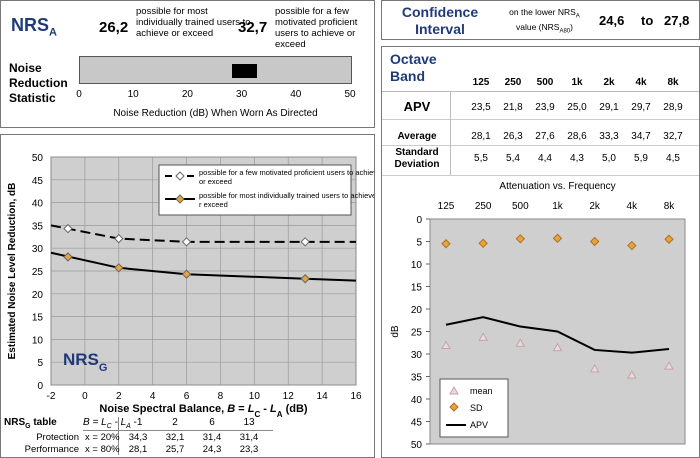 The width and height of the screenshot is (700, 458). I want to click on confidence-title: Confidence Interval, so click(440, 20).